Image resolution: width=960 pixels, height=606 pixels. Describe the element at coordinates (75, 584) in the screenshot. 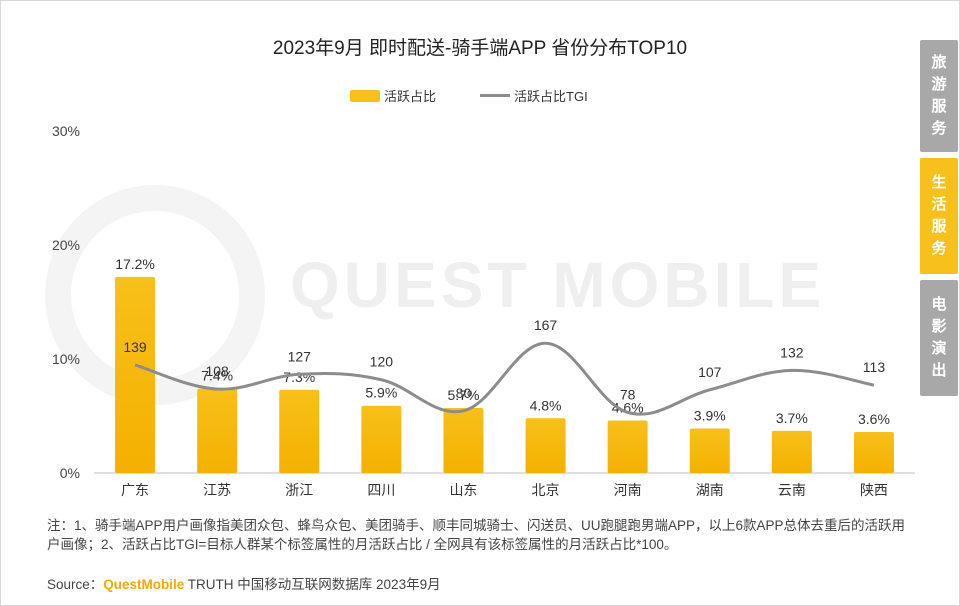

I see `source-prefix: Source：` at that location.